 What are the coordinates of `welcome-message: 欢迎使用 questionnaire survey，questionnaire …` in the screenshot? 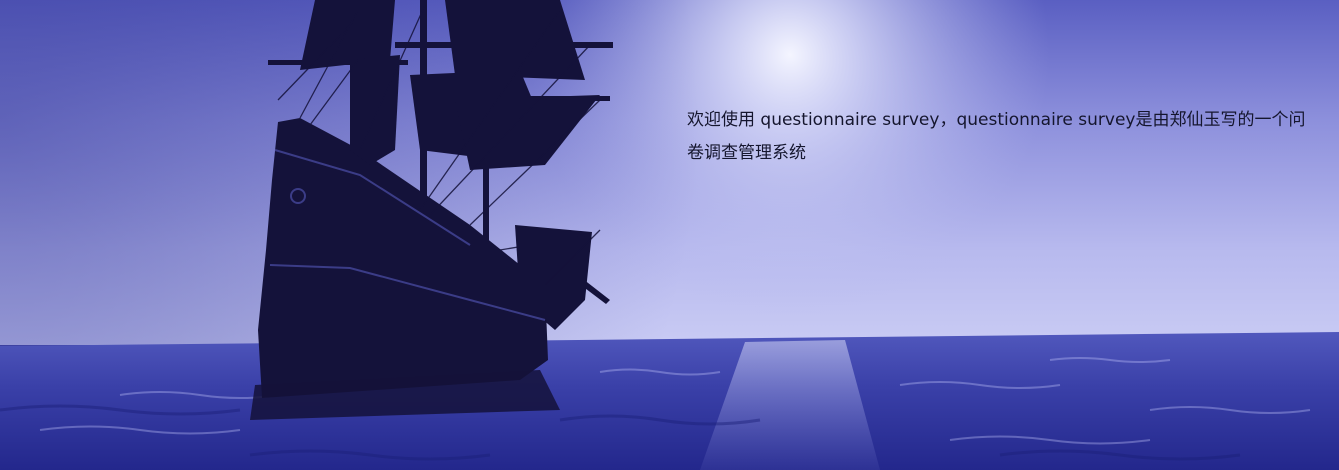 It's located at (996, 136).